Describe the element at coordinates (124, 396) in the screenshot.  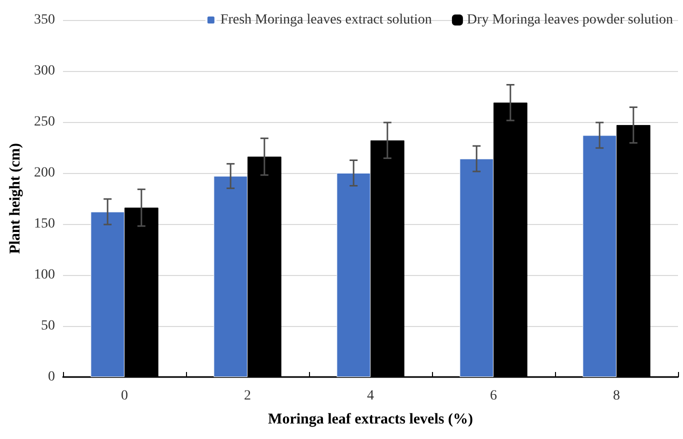
I see `x-tick-label: 0` at that location.